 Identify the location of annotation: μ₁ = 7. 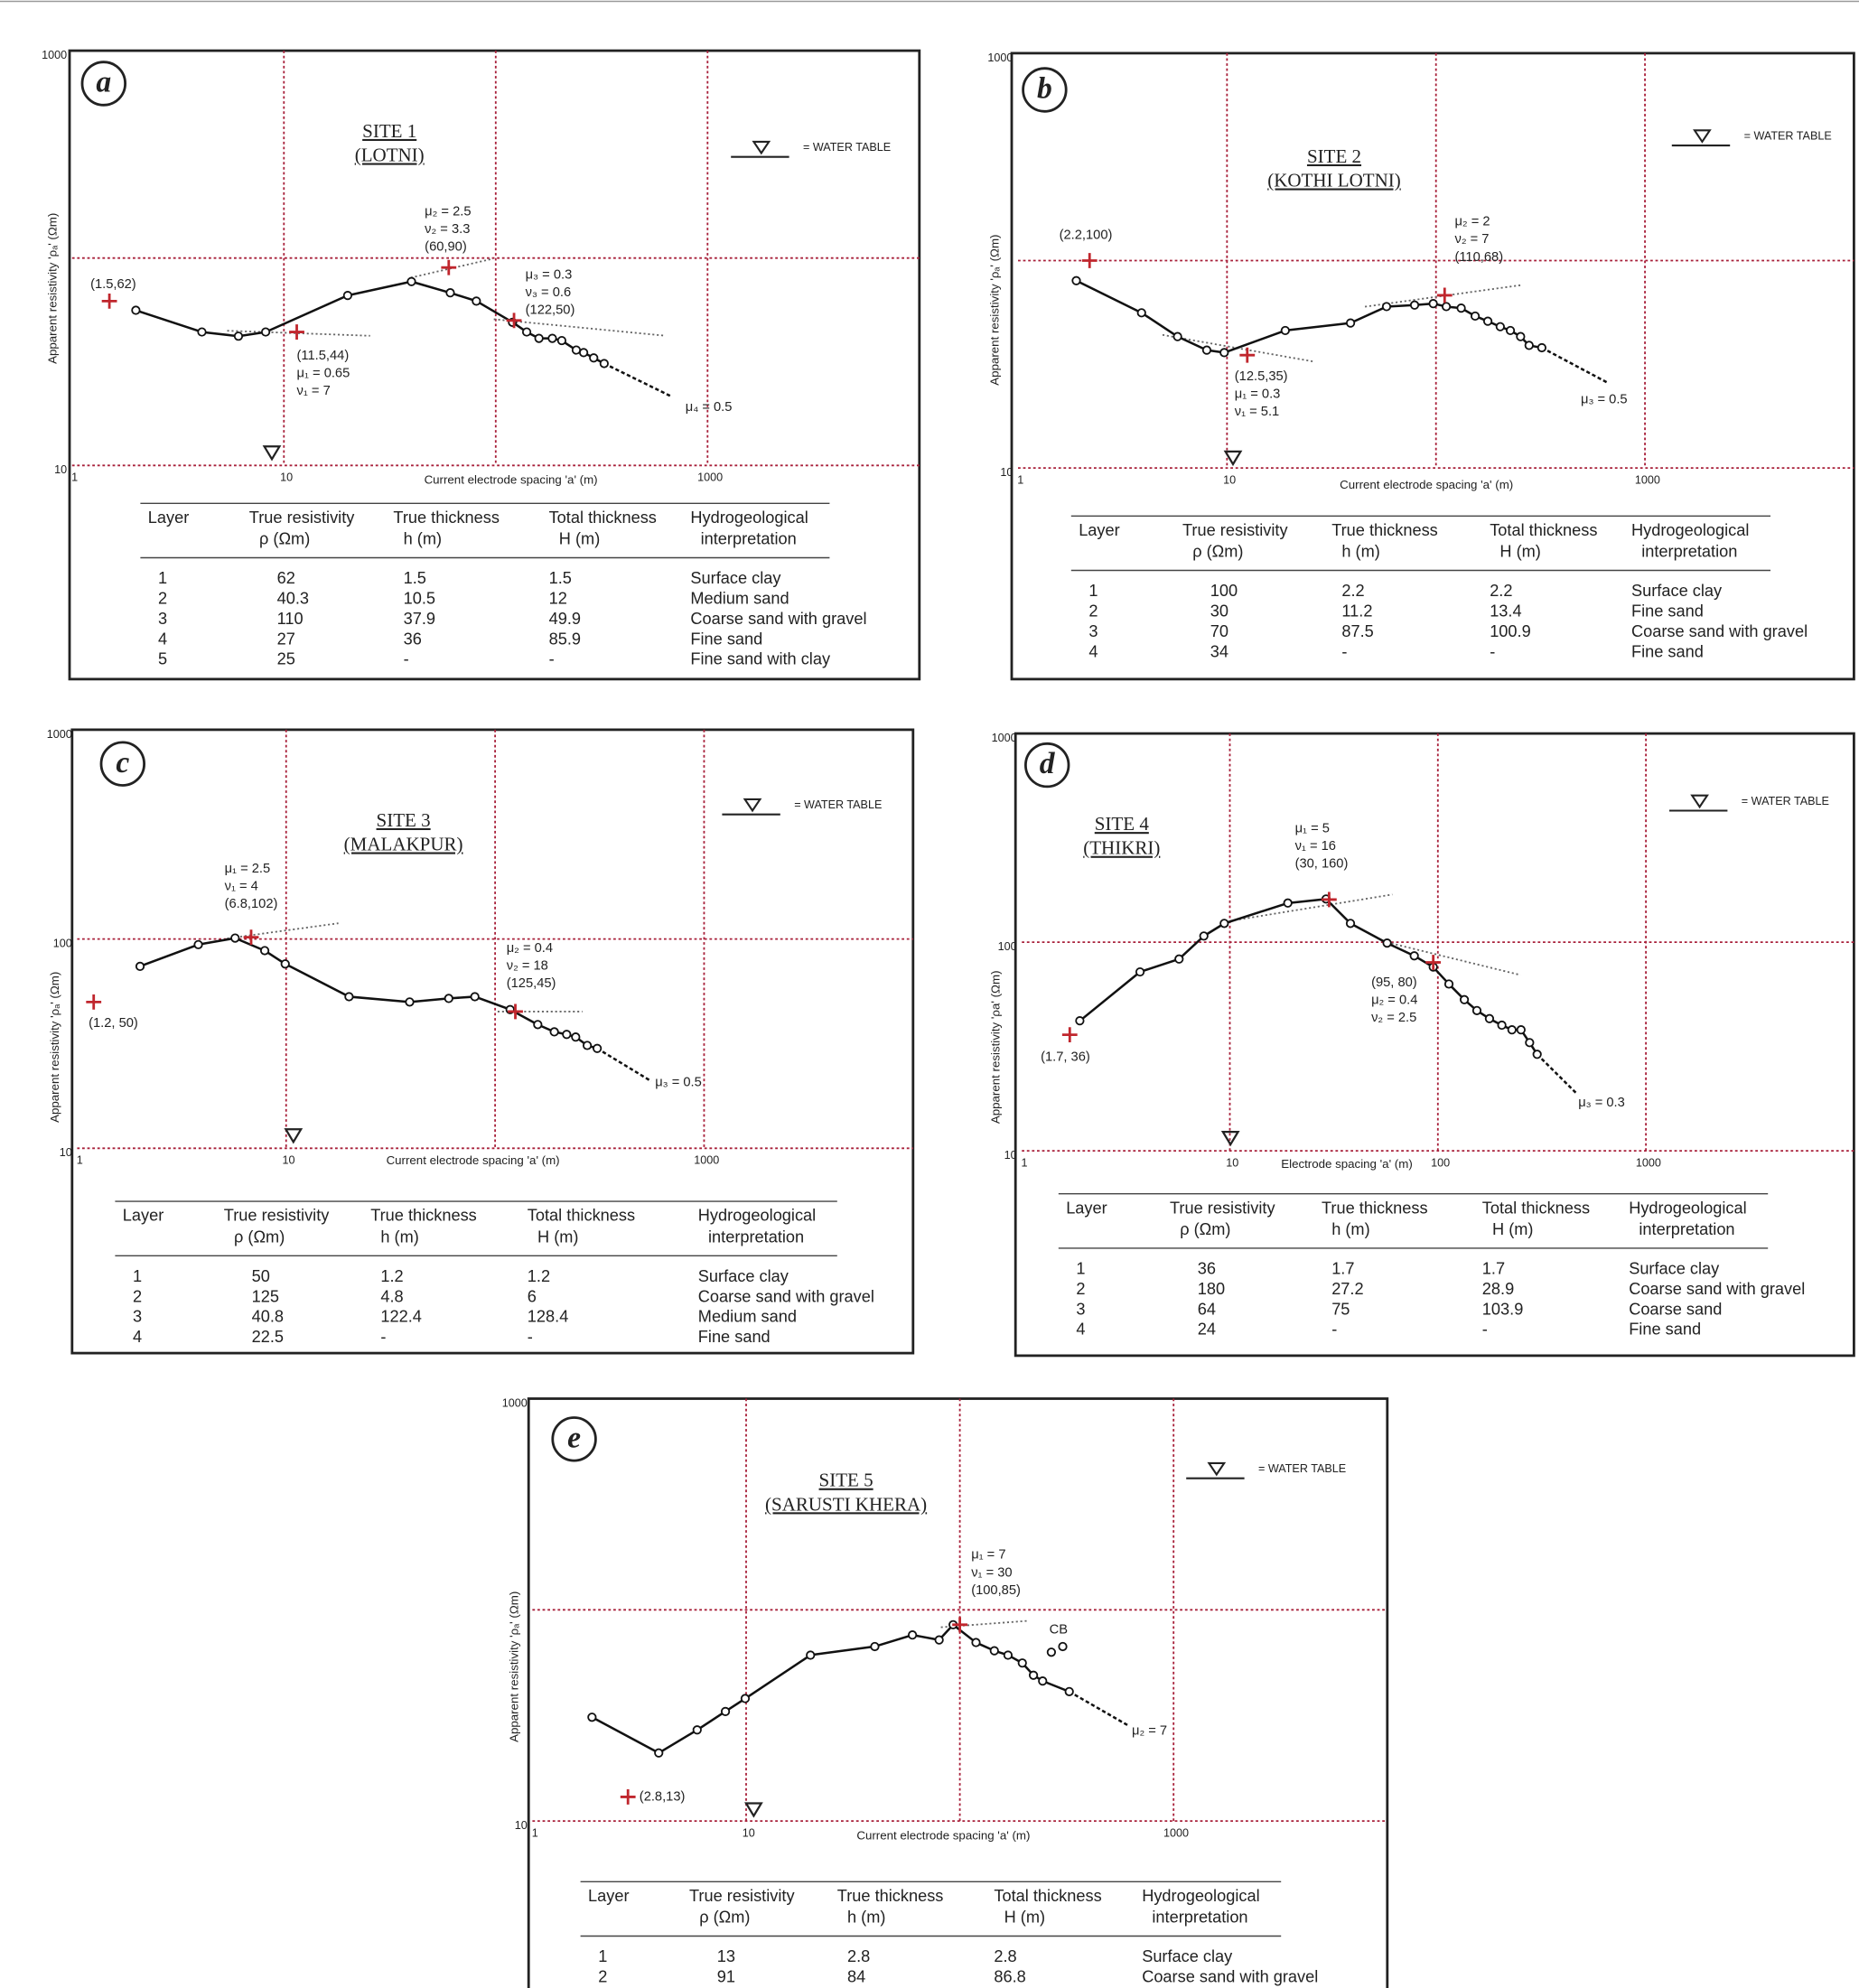
(988, 1555).